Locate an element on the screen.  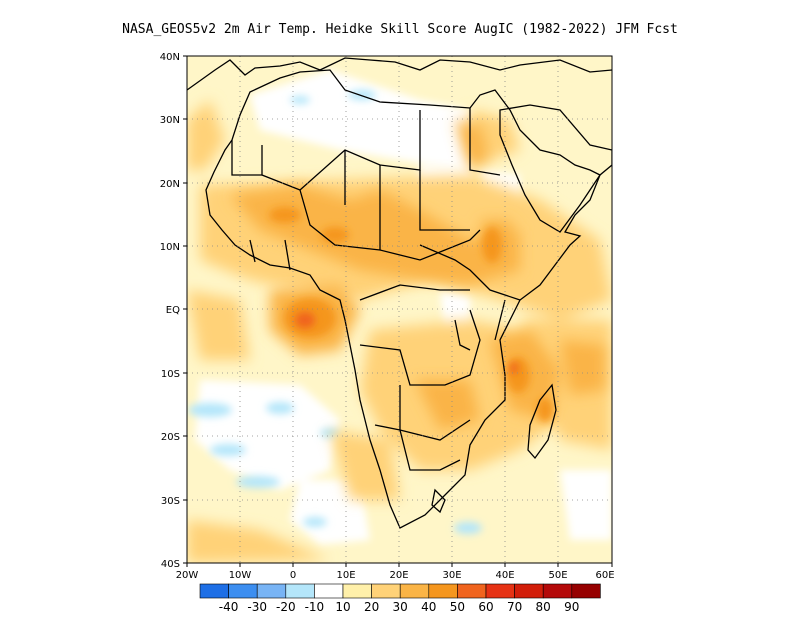
lon-tick-labels: 20W 10W 0 10E 20E 30E 40E 50E 60E is located at coordinates (395, 575).